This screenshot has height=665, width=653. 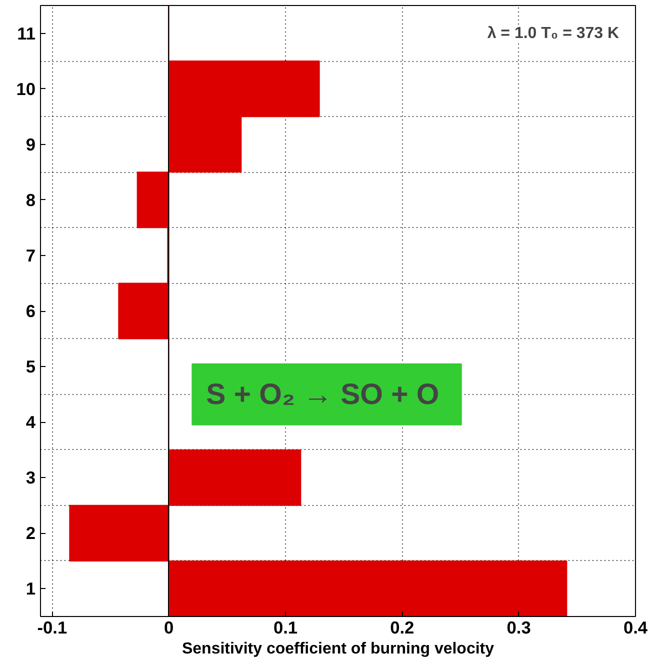 I want to click on x-axis-title: Sensitivity coefficient of burning velocity, so click(x=338, y=649).